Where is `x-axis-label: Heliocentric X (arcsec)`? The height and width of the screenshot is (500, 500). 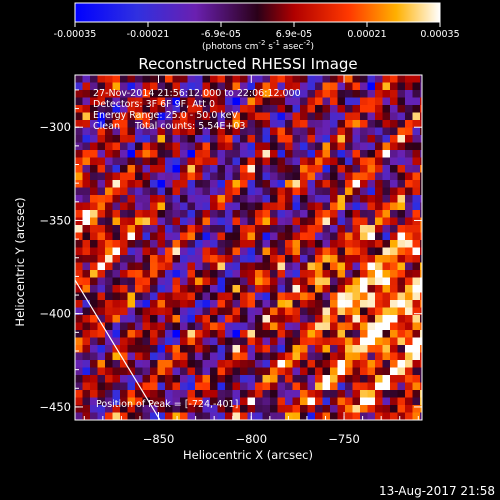
x-axis-label: Heliocentric X (arcsec) is located at coordinates (248, 455).